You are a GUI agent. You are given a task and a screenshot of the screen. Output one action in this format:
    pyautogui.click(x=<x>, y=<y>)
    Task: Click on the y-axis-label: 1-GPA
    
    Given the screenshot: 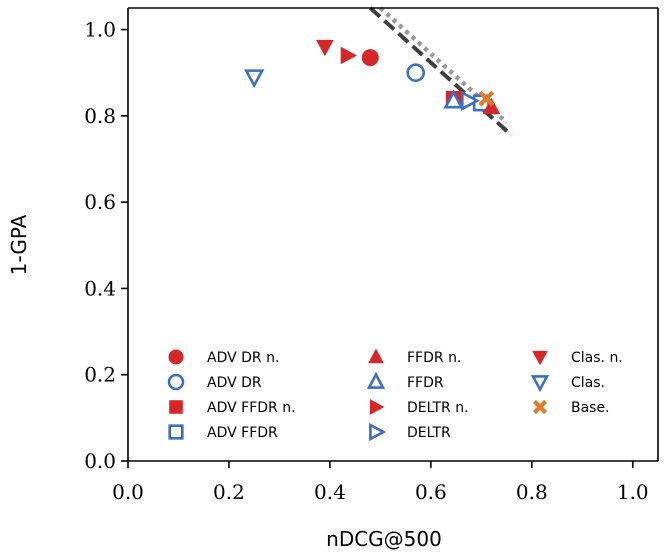 What is the action you would take?
    pyautogui.click(x=19, y=244)
    